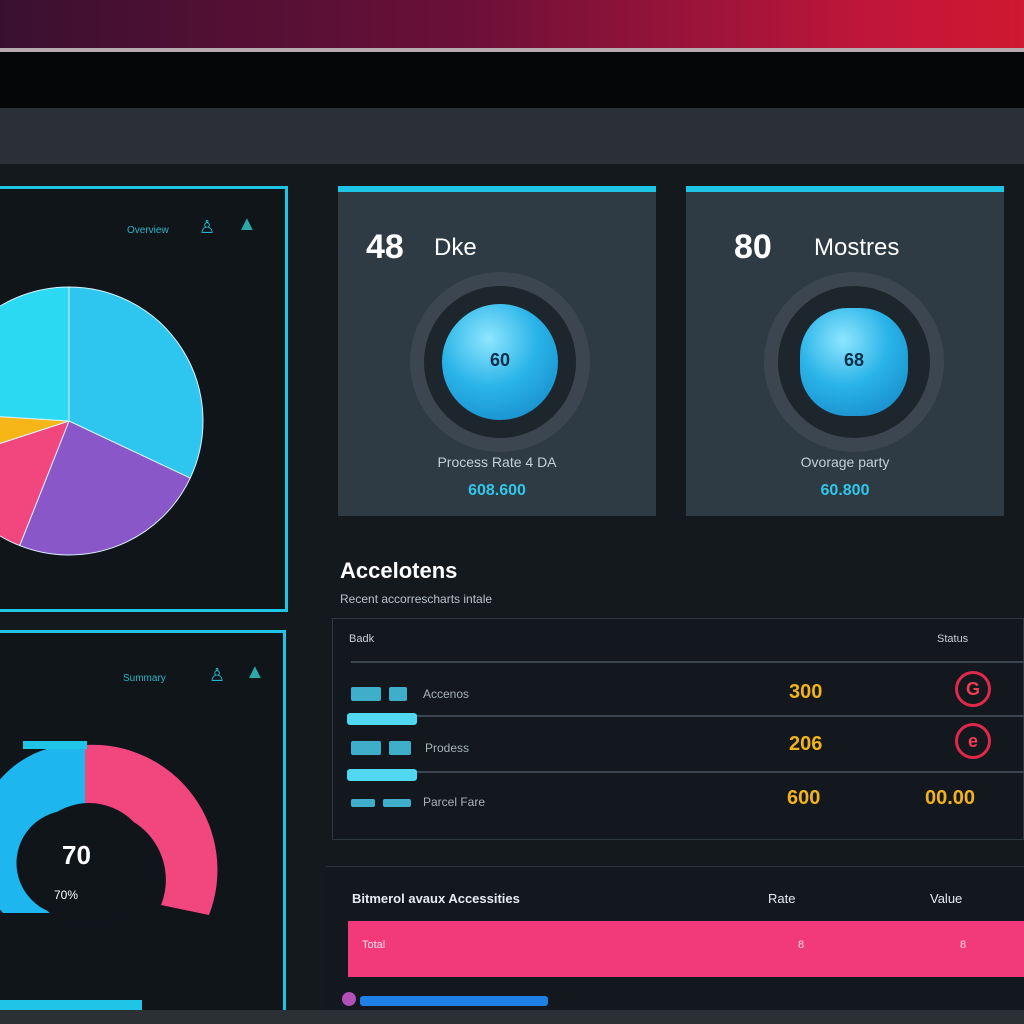  Describe the element at coordinates (782, 898) in the screenshot. I see `summary-column: Rate` at that location.